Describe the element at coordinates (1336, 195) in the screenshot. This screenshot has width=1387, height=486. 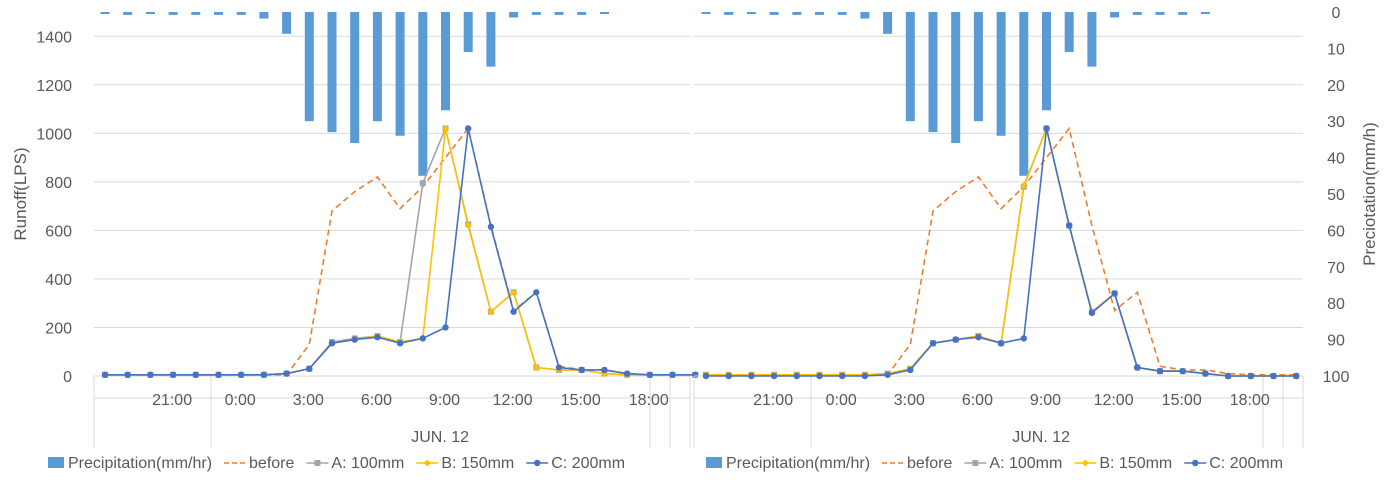
I see `y2-tick-label: 50` at that location.